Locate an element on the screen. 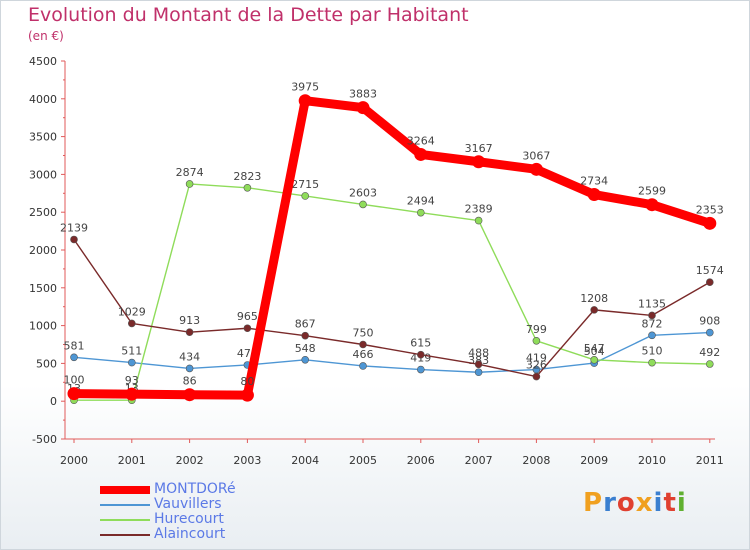 The image size is (750, 550). series-vauvillers: 581511434479548466419383419504872908 is located at coordinates (392, 346).